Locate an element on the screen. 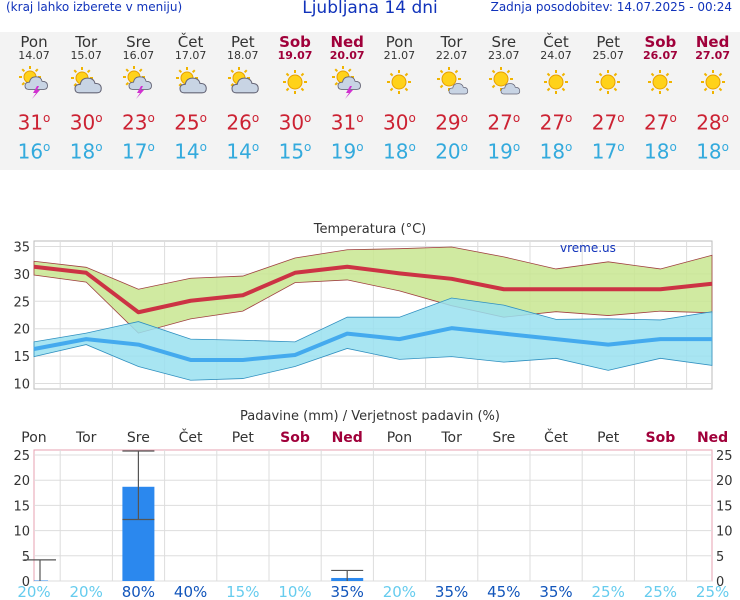 Image resolution: width=740 pixels, height=600 pixels. max-temp: 25o is located at coordinates (190, 122).